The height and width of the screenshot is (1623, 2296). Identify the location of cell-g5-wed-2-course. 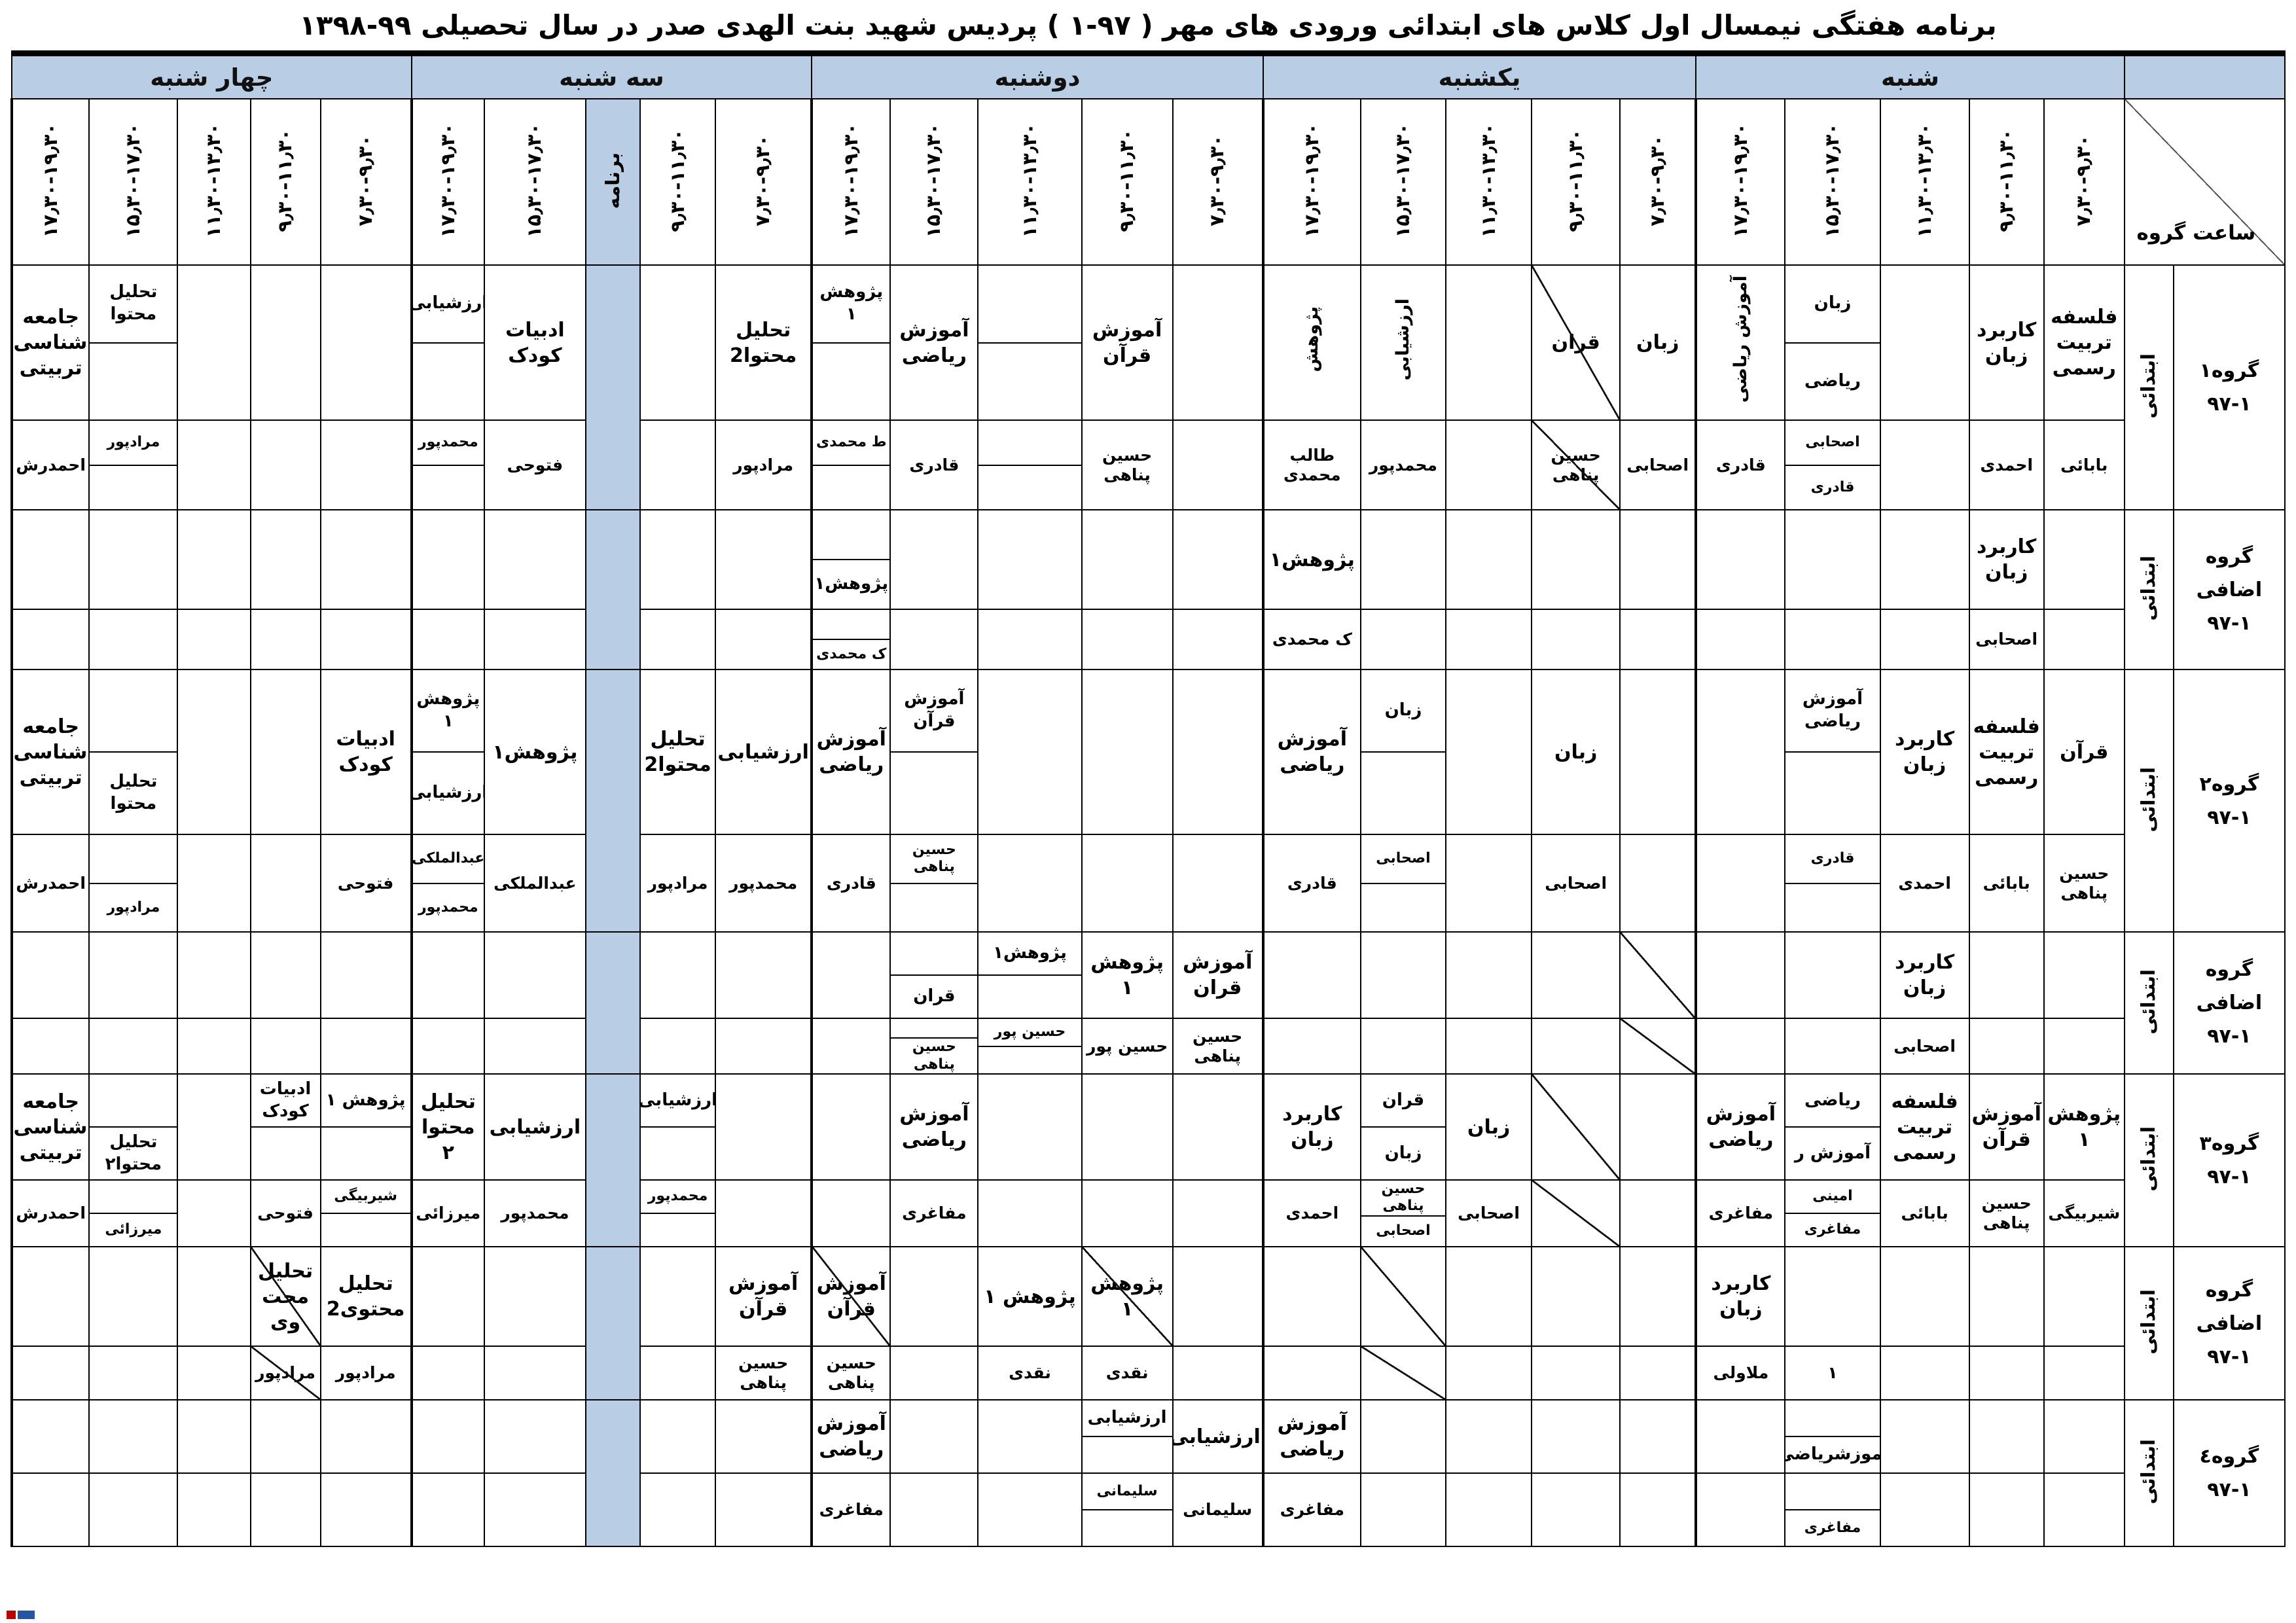
(214, 1127).